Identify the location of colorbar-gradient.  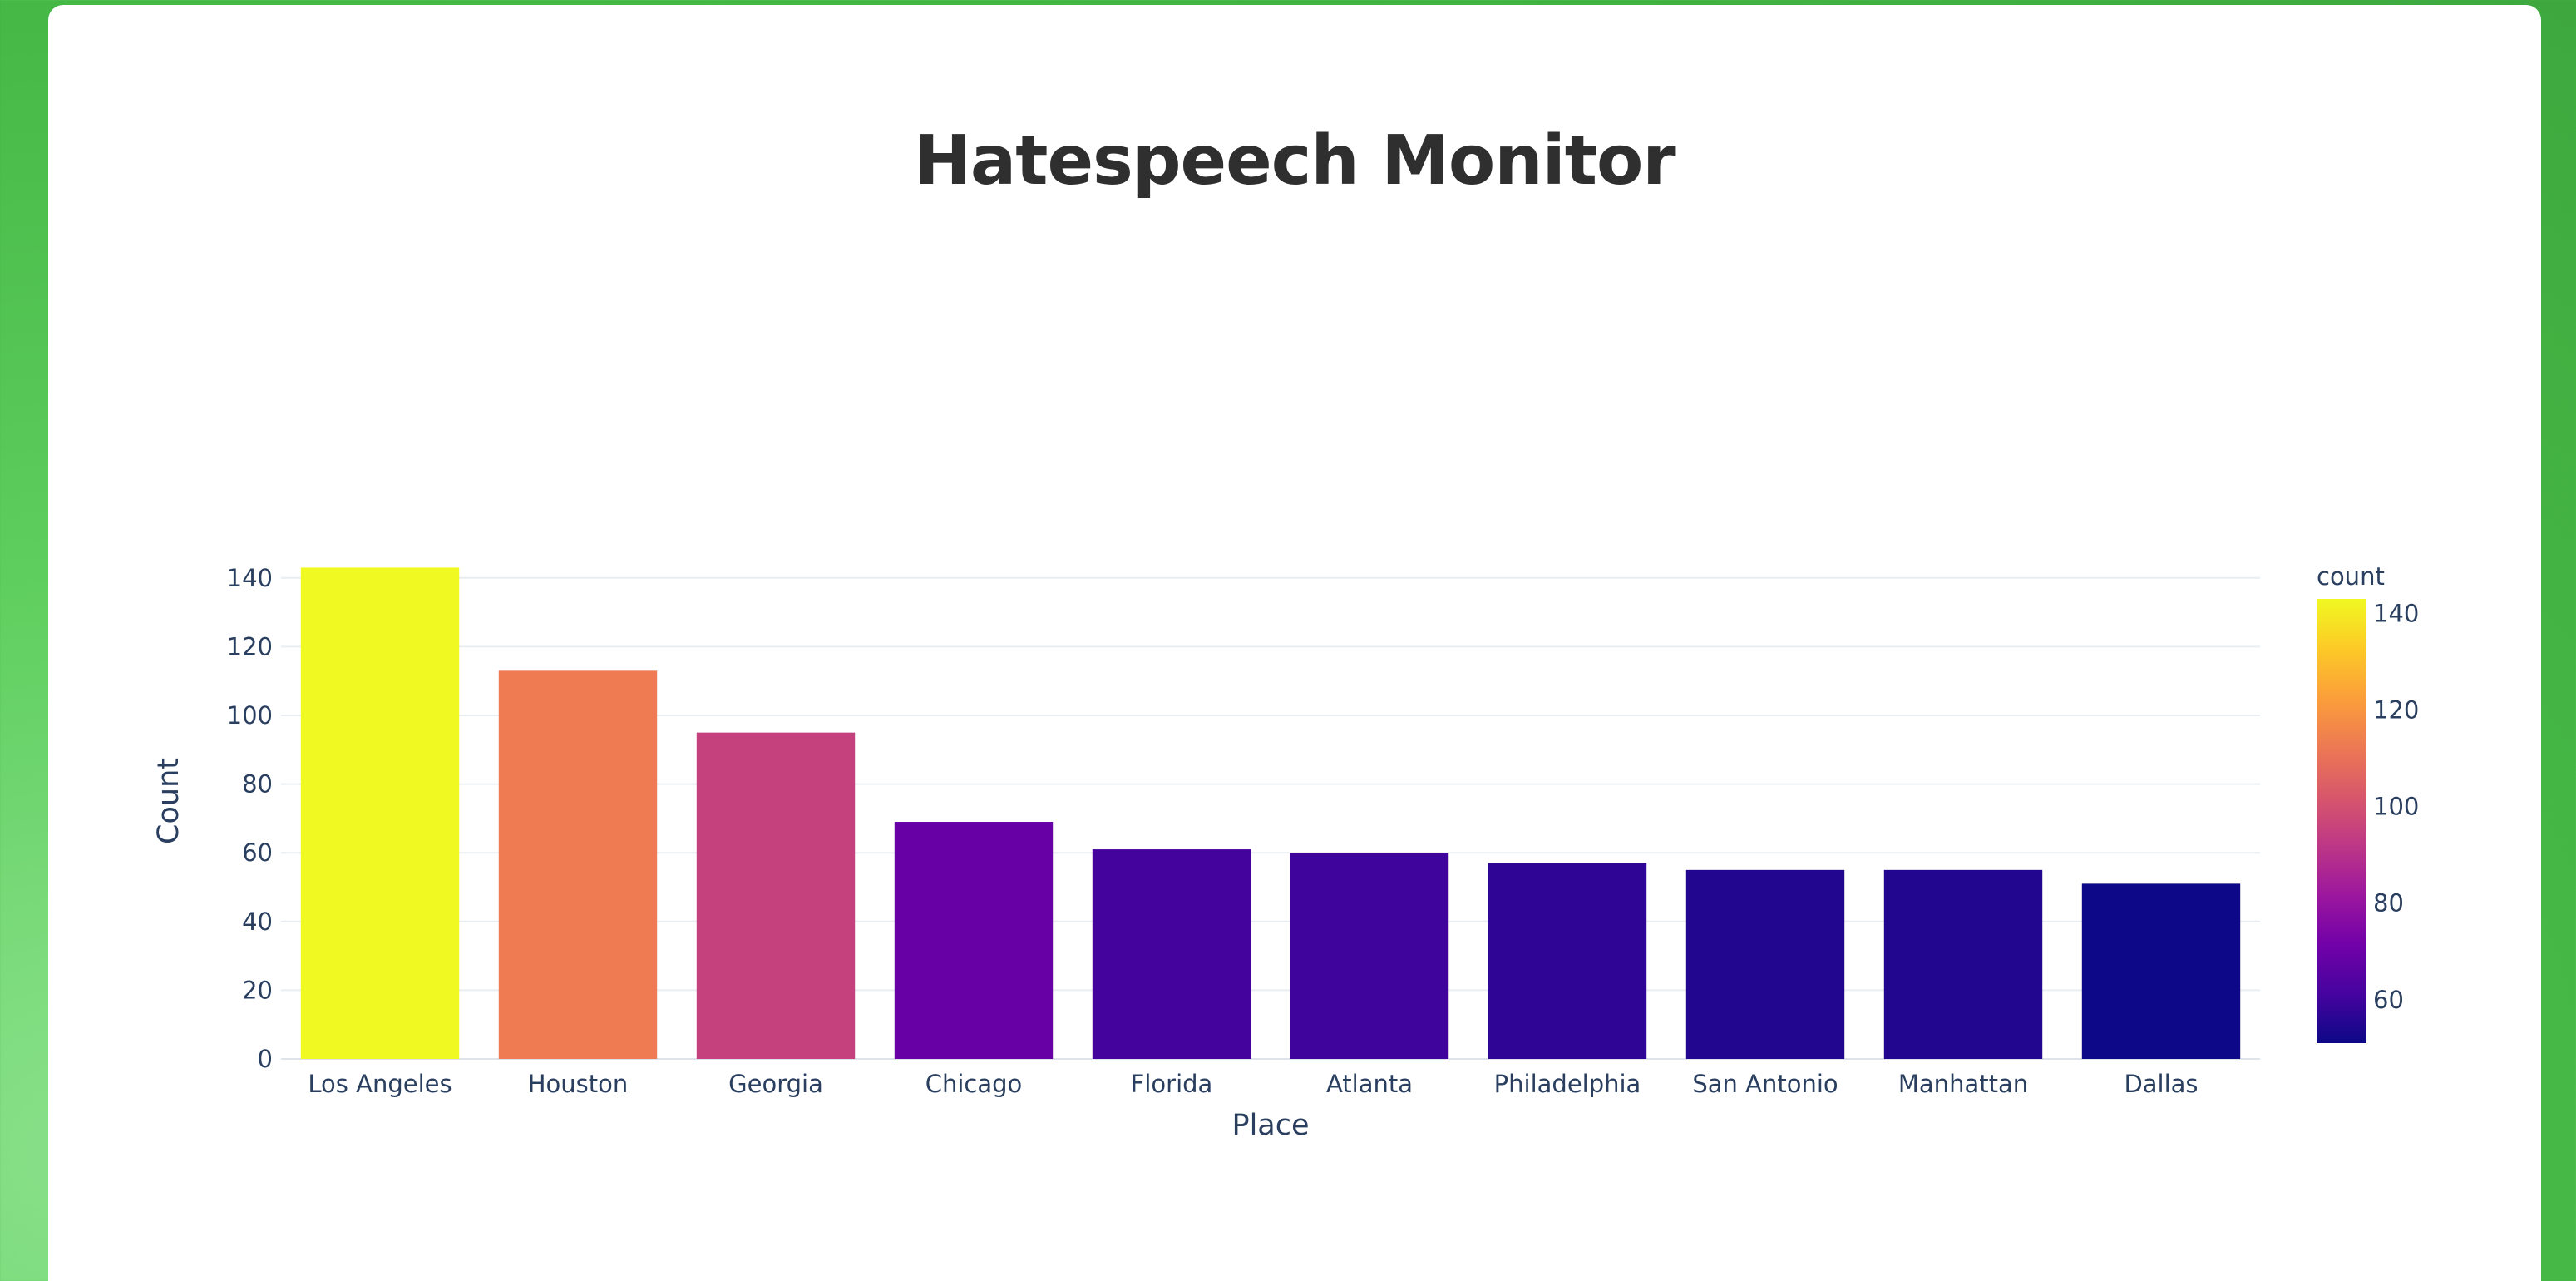
(2341, 821).